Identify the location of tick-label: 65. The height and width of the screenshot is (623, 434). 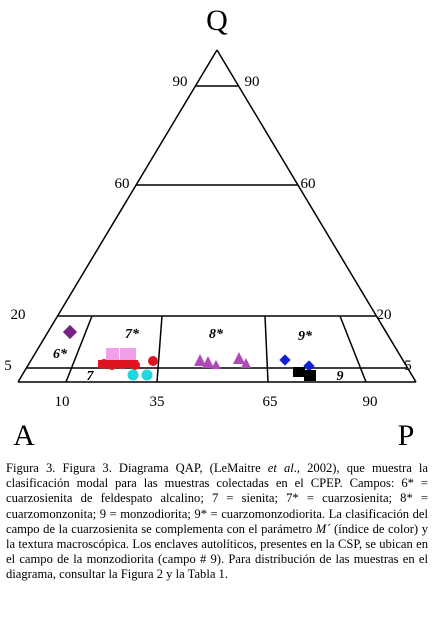
(270, 402).